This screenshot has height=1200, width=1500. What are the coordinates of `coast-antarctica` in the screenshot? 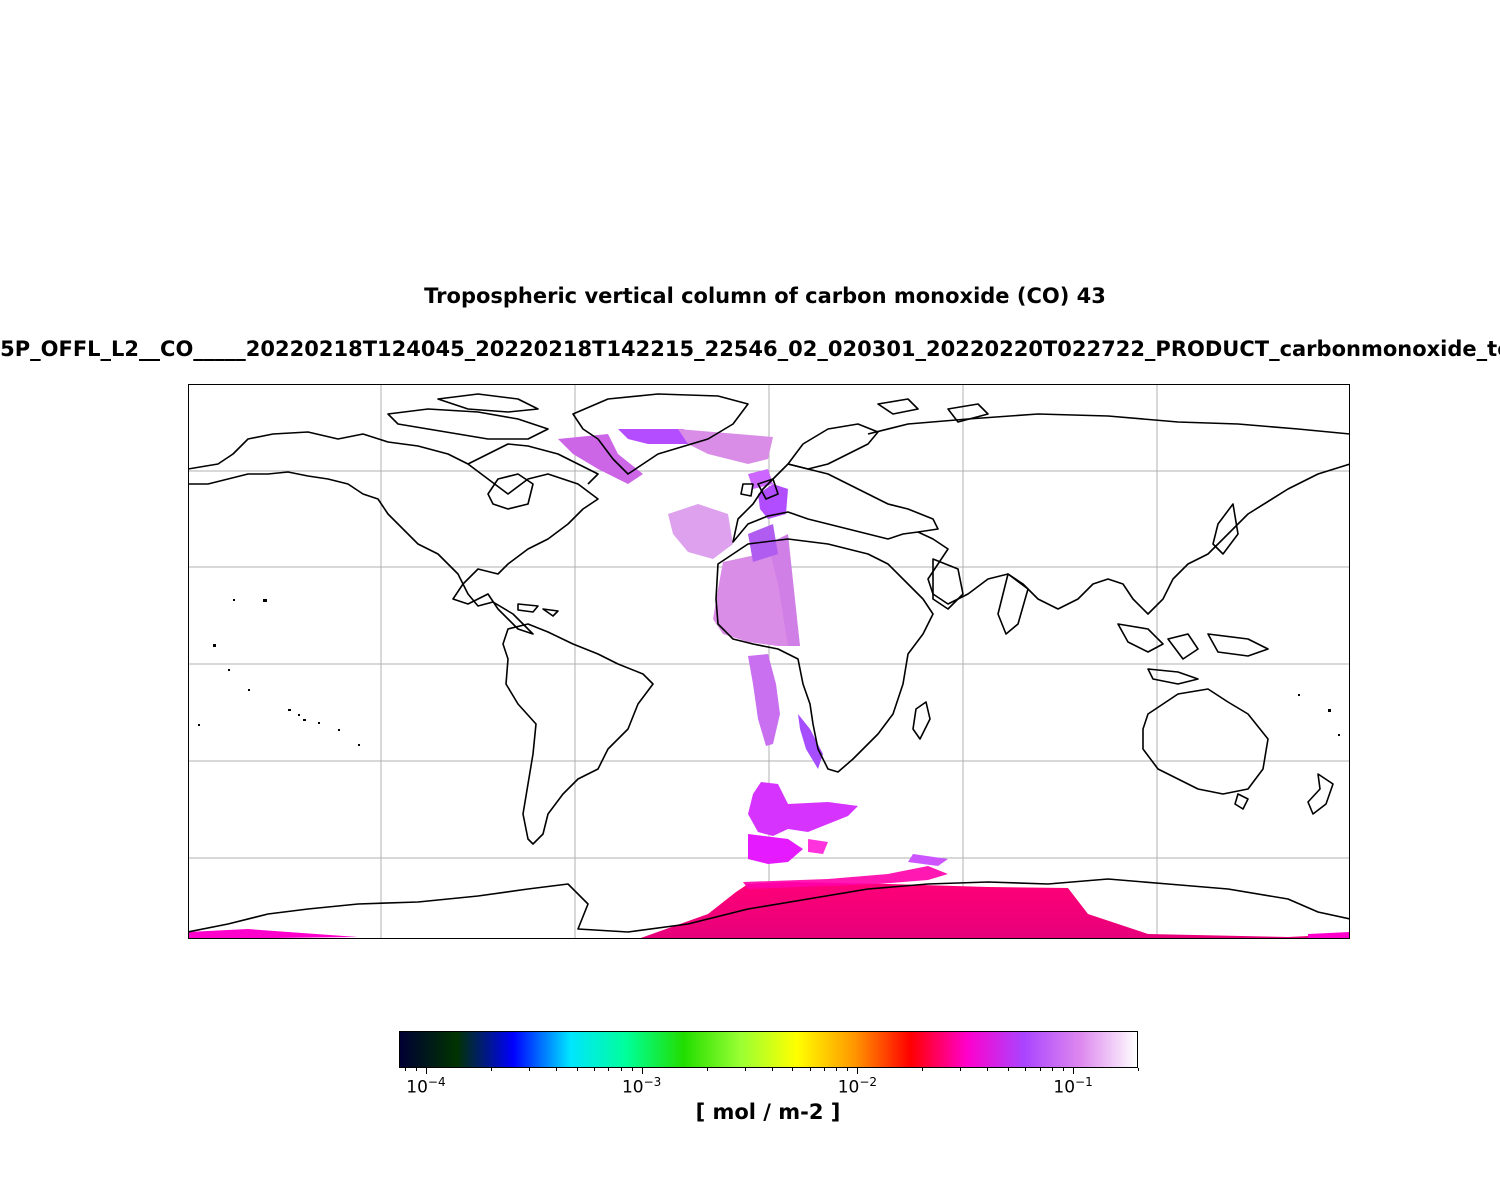 It's located at (769, 905).